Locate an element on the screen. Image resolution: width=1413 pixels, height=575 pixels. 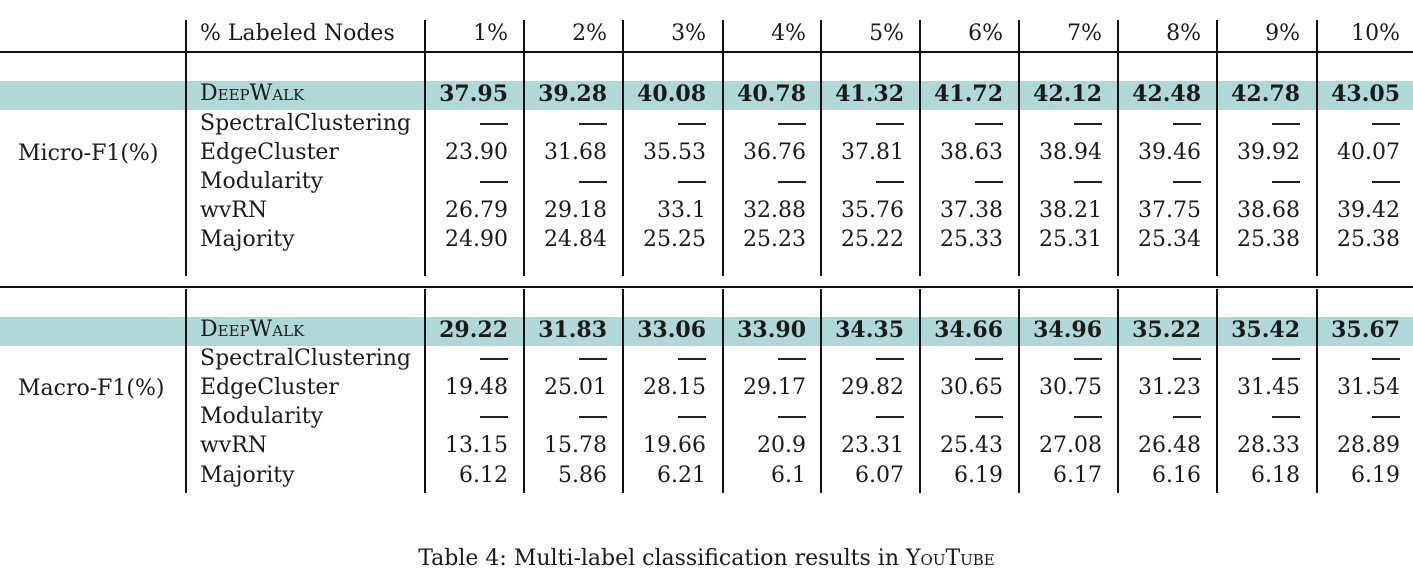
table-cell: 31.54 is located at coordinates (1368, 387).